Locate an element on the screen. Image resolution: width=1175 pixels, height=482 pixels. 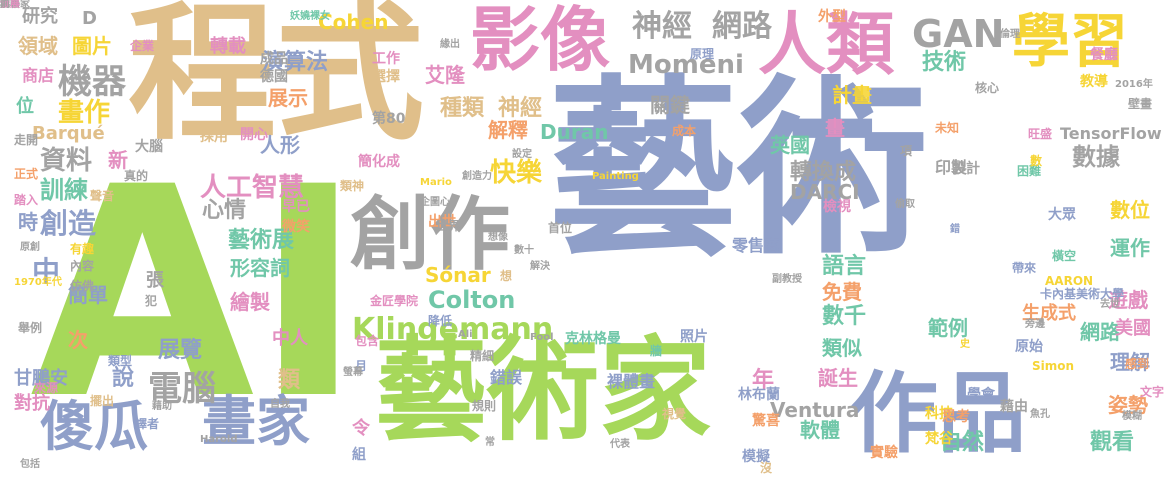
word: 解釋 is located at coordinates (508, 130).